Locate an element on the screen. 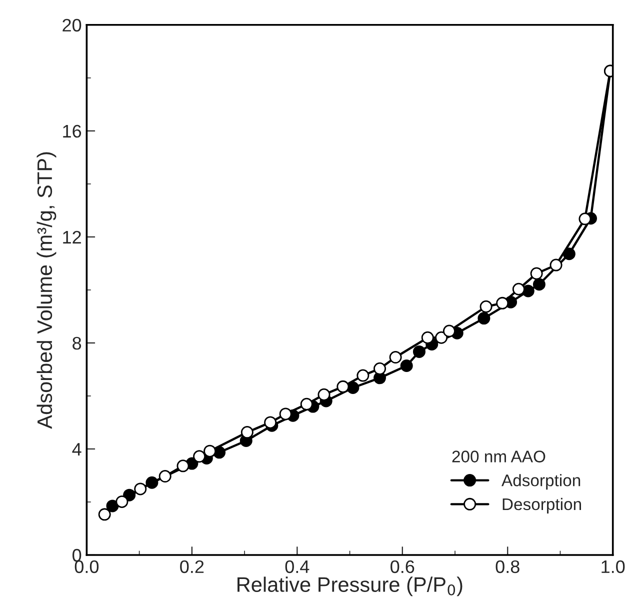 The height and width of the screenshot is (610, 626). x-tick-label: 0.2 is located at coordinates (192, 567).